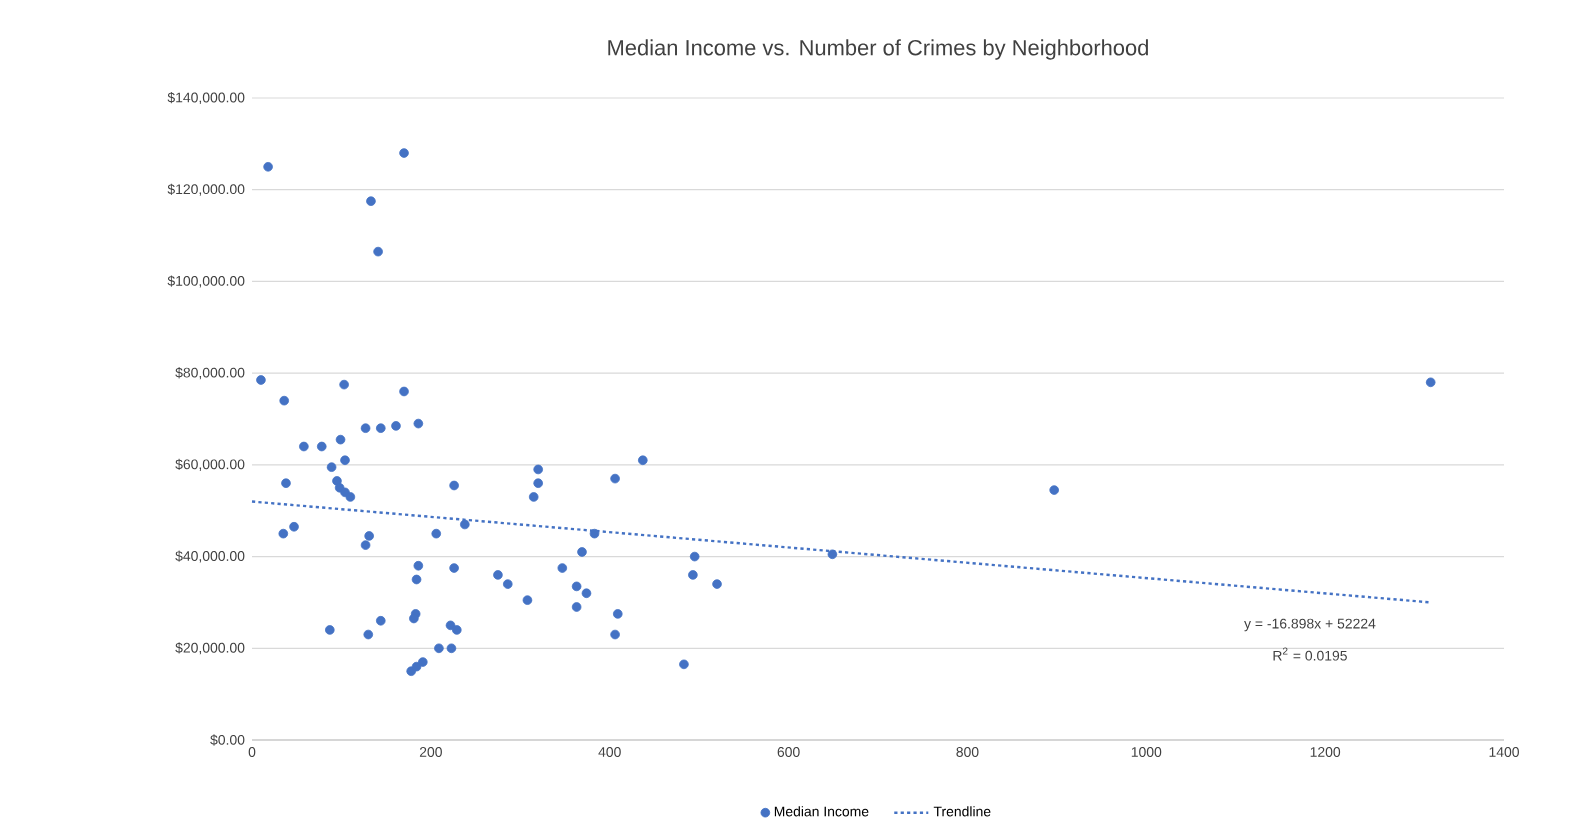 The width and height of the screenshot is (1592, 836). What do you see at coordinates (878, 49) in the screenshot?
I see `chart-title: Median Income vs. Number of Crimes by Neighborhood` at bounding box center [878, 49].